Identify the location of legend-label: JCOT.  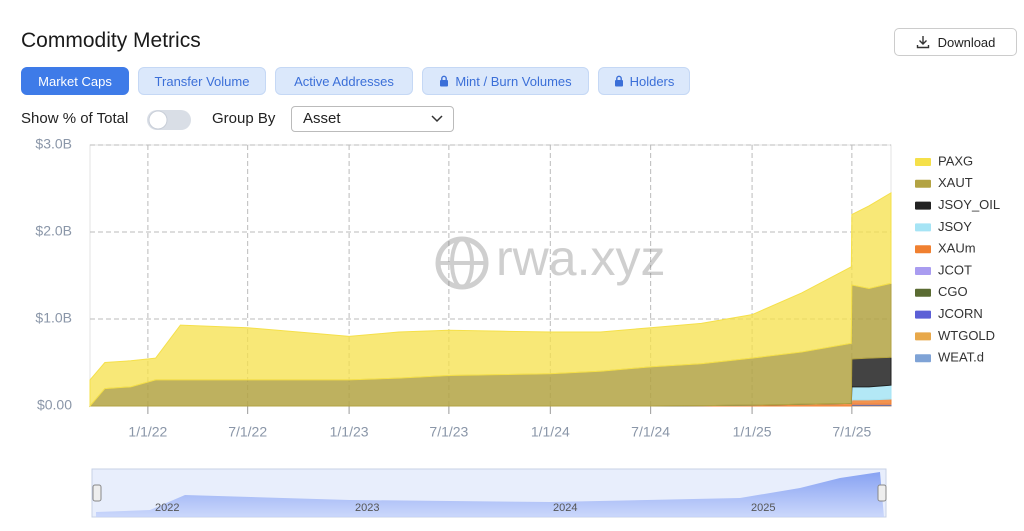
(955, 269).